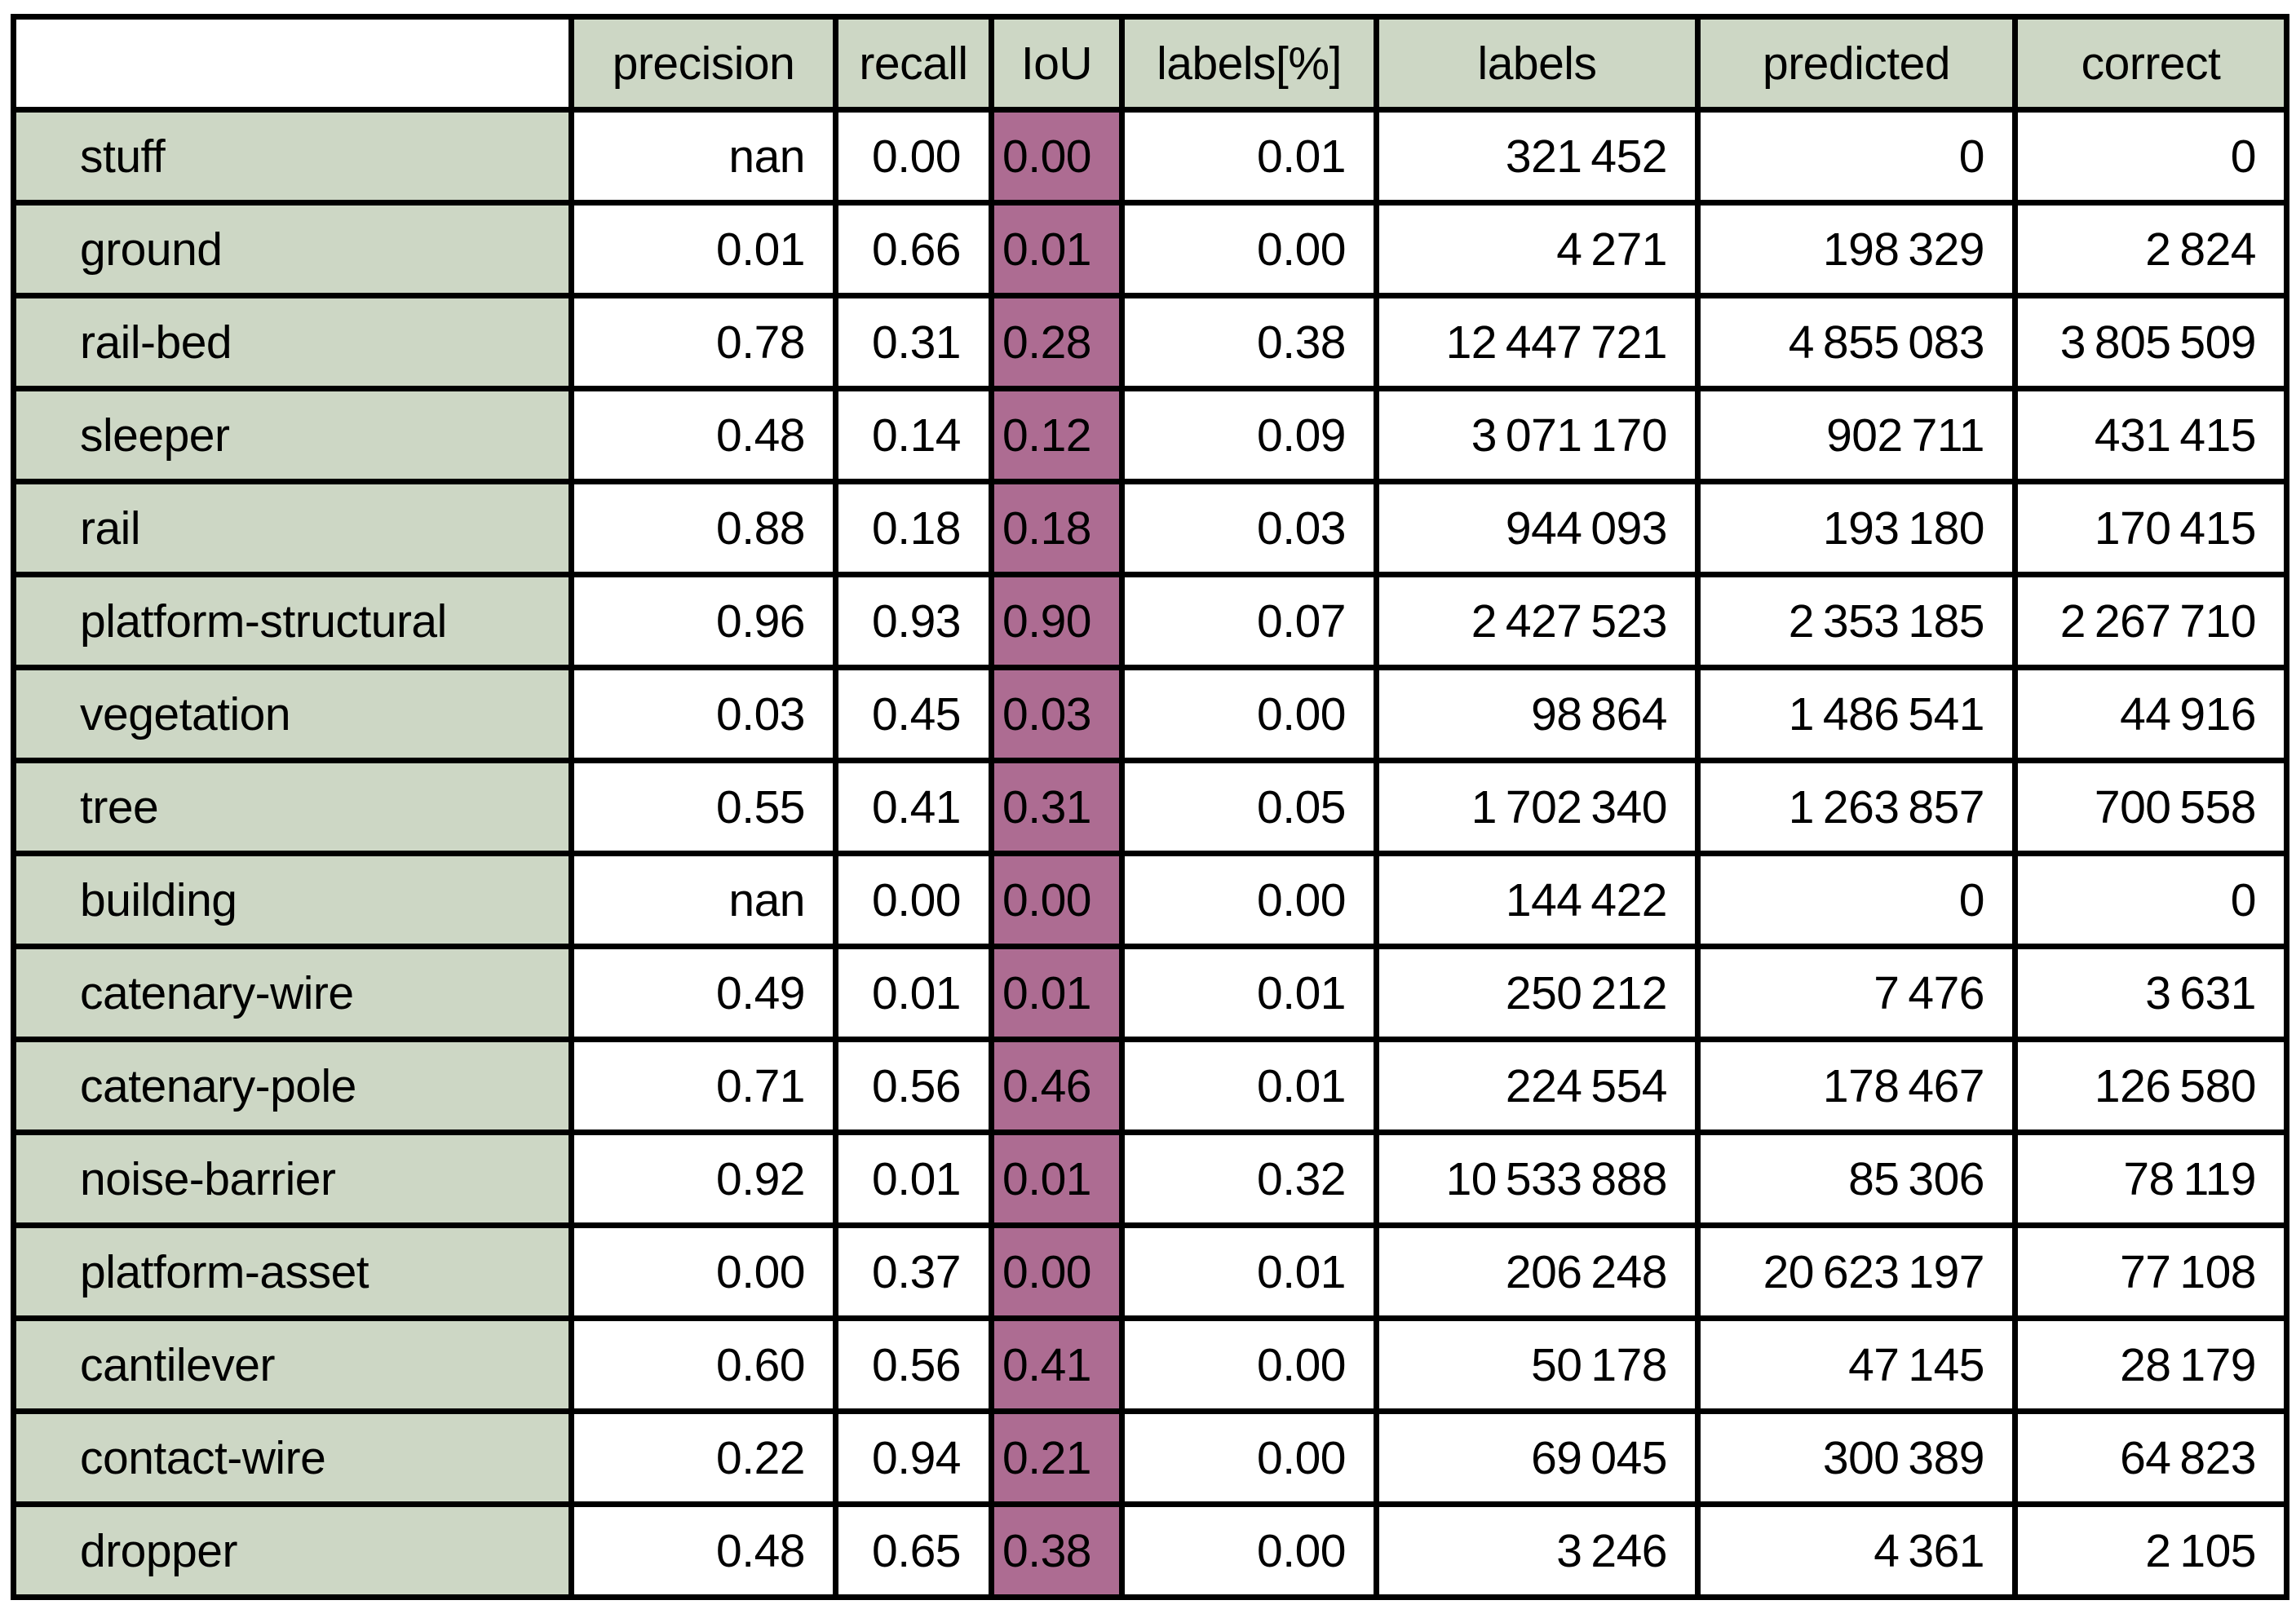 This screenshot has width=2296, height=1618. What do you see at coordinates (703, 1179) in the screenshot?
I see `precision-cell: 0.92` at bounding box center [703, 1179].